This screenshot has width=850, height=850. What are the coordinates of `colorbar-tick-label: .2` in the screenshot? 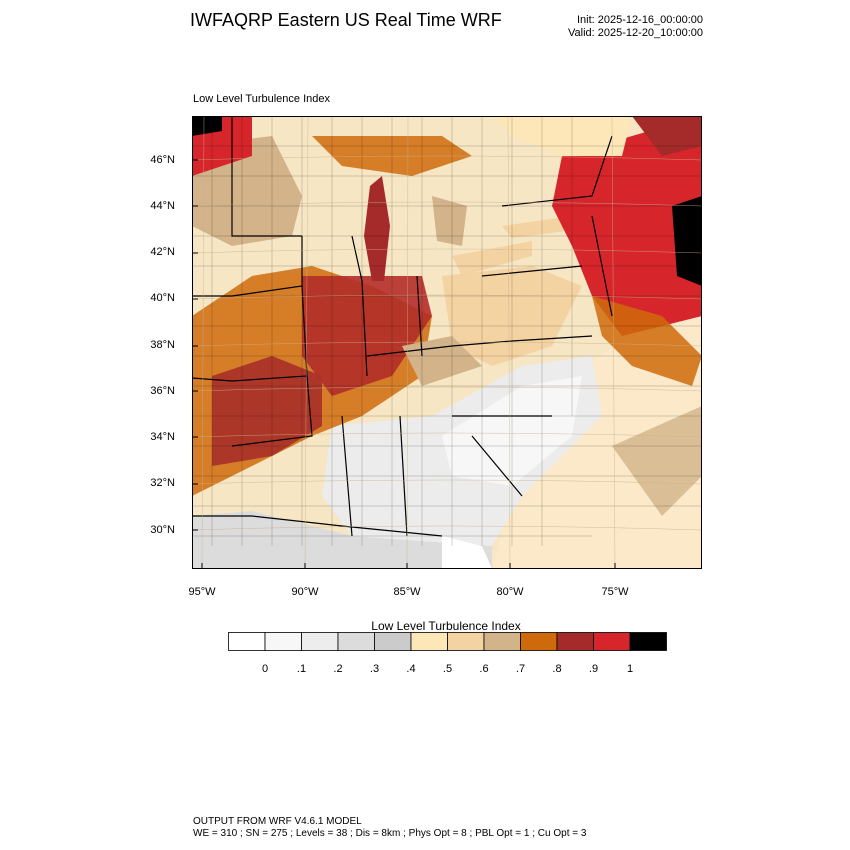 It's located at (338, 669).